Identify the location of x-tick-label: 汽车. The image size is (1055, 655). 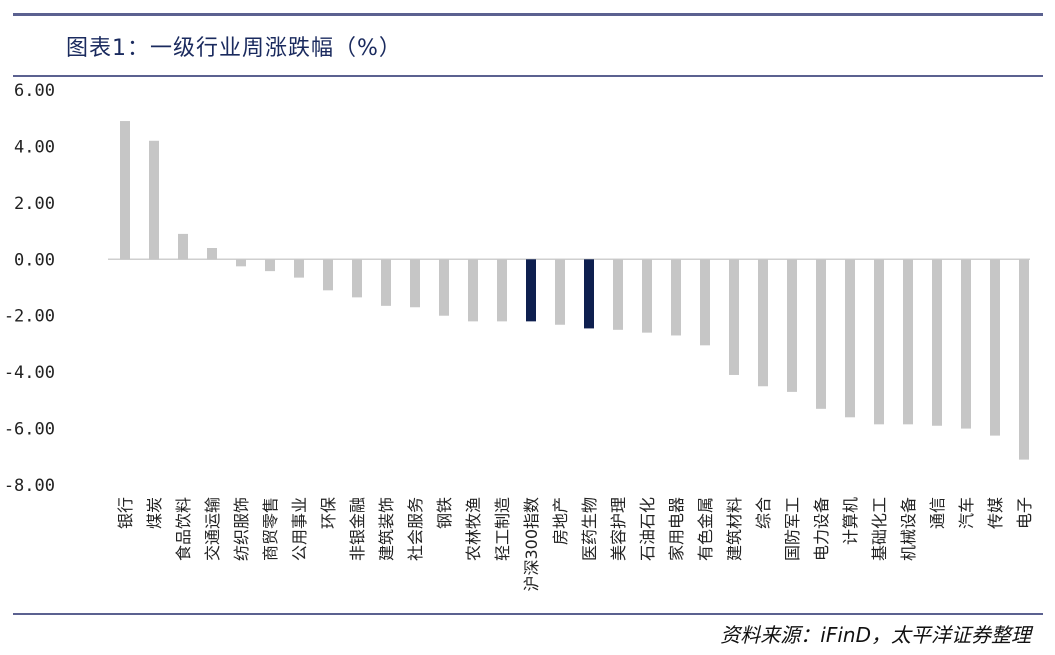
(966, 513).